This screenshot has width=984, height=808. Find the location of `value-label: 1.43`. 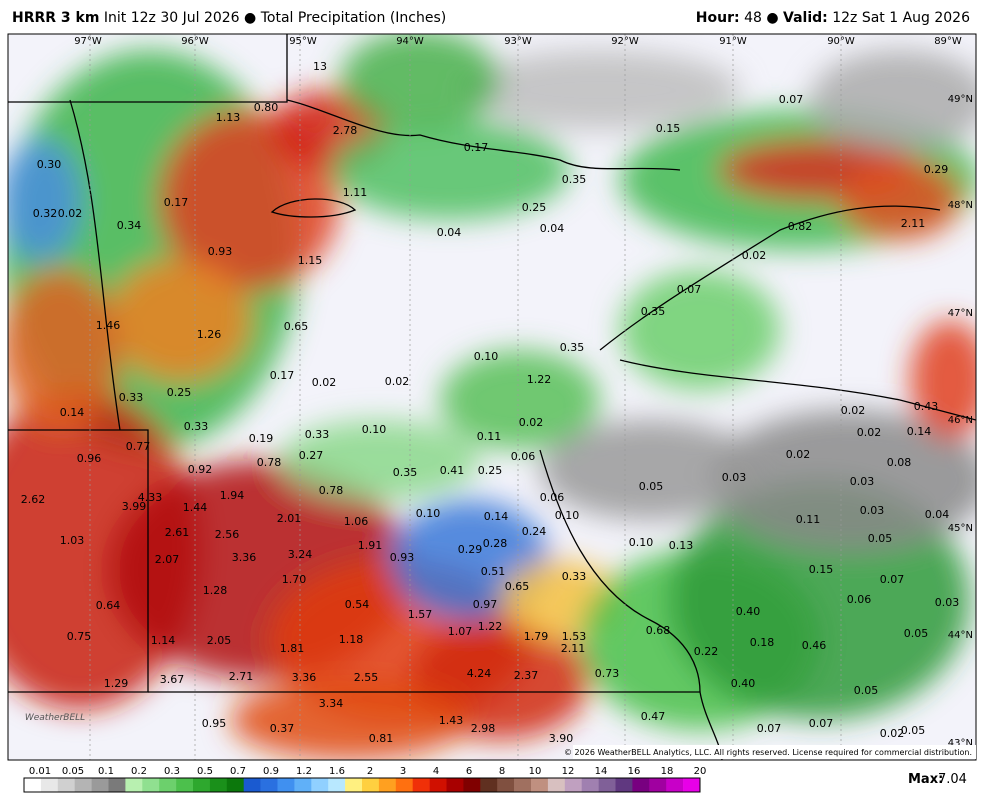

value-label: 1.43 is located at coordinates (451, 720).